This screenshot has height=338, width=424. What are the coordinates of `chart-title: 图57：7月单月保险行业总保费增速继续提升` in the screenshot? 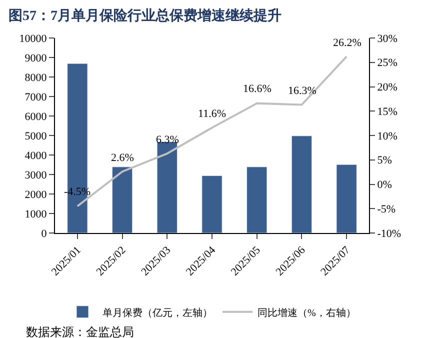 It's located at (145, 15).